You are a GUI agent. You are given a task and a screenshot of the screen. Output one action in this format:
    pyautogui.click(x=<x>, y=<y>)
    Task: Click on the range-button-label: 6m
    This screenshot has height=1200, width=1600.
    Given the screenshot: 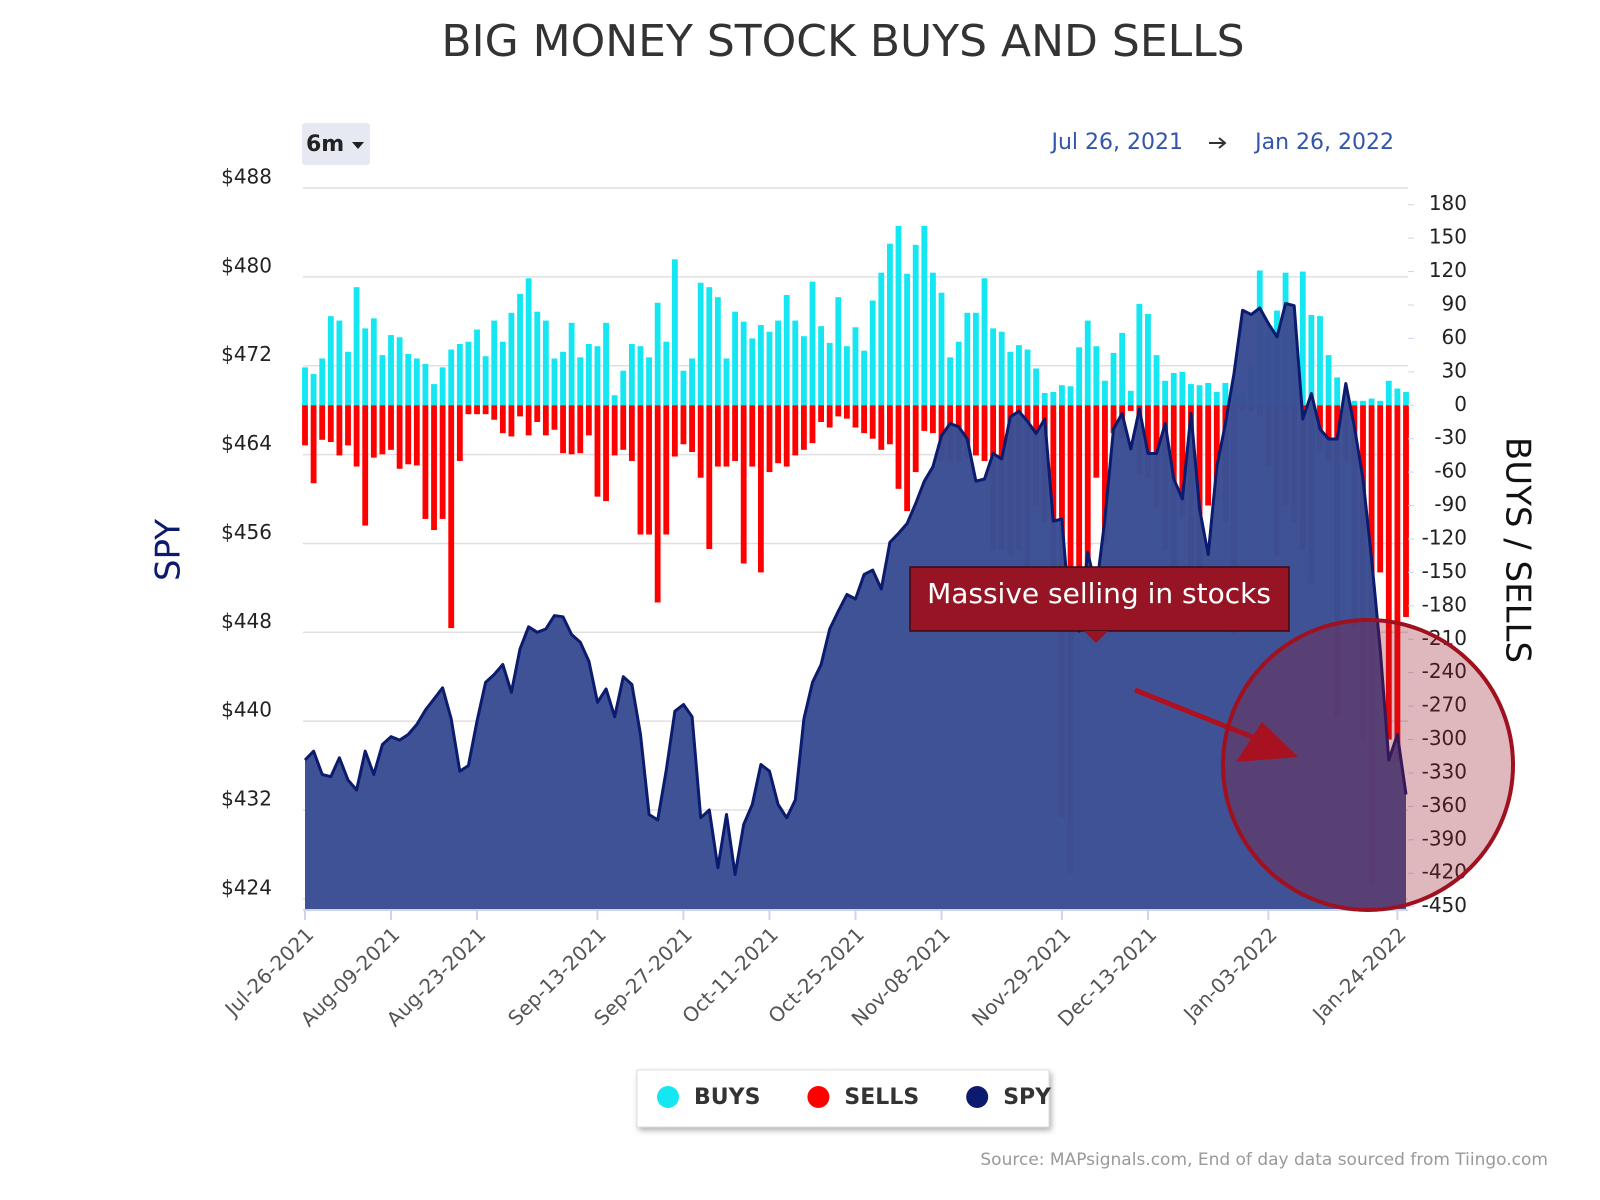 What is the action you would take?
    pyautogui.click(x=325, y=144)
    